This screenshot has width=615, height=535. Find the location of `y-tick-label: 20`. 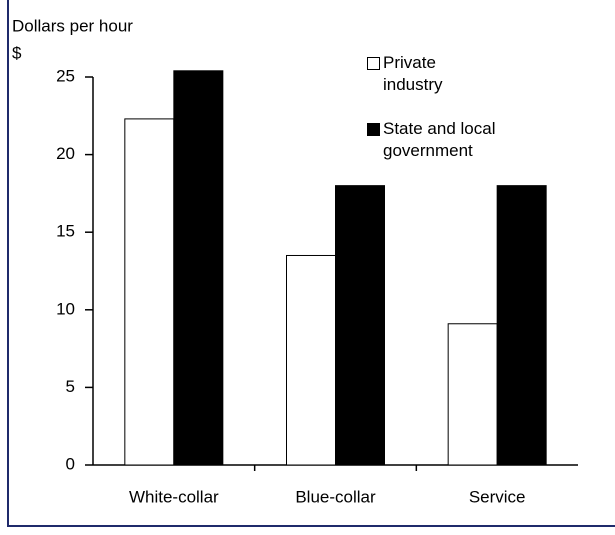

y-tick-label: 20 is located at coordinates (65, 153).